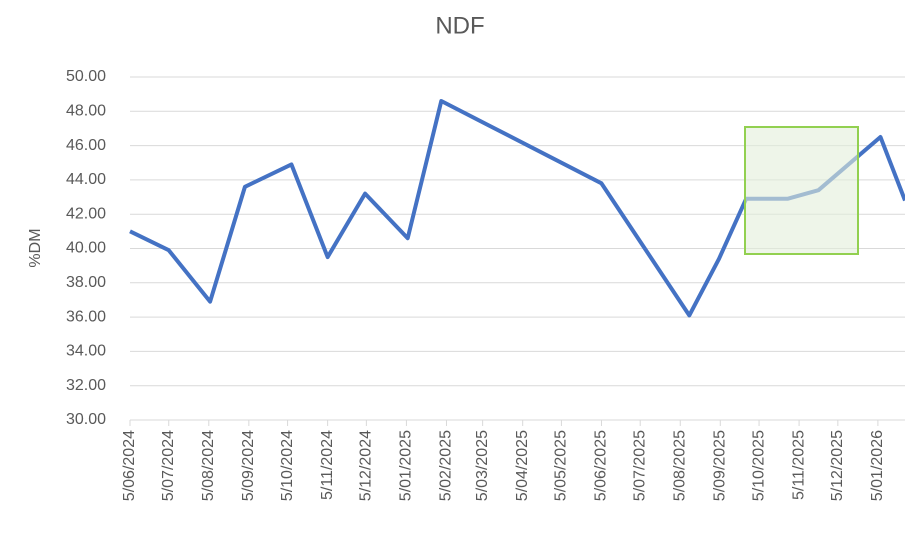 Image resolution: width=905 pixels, height=541 pixels. I want to click on x-tick-label: 5/07/2024, so click(168, 465).